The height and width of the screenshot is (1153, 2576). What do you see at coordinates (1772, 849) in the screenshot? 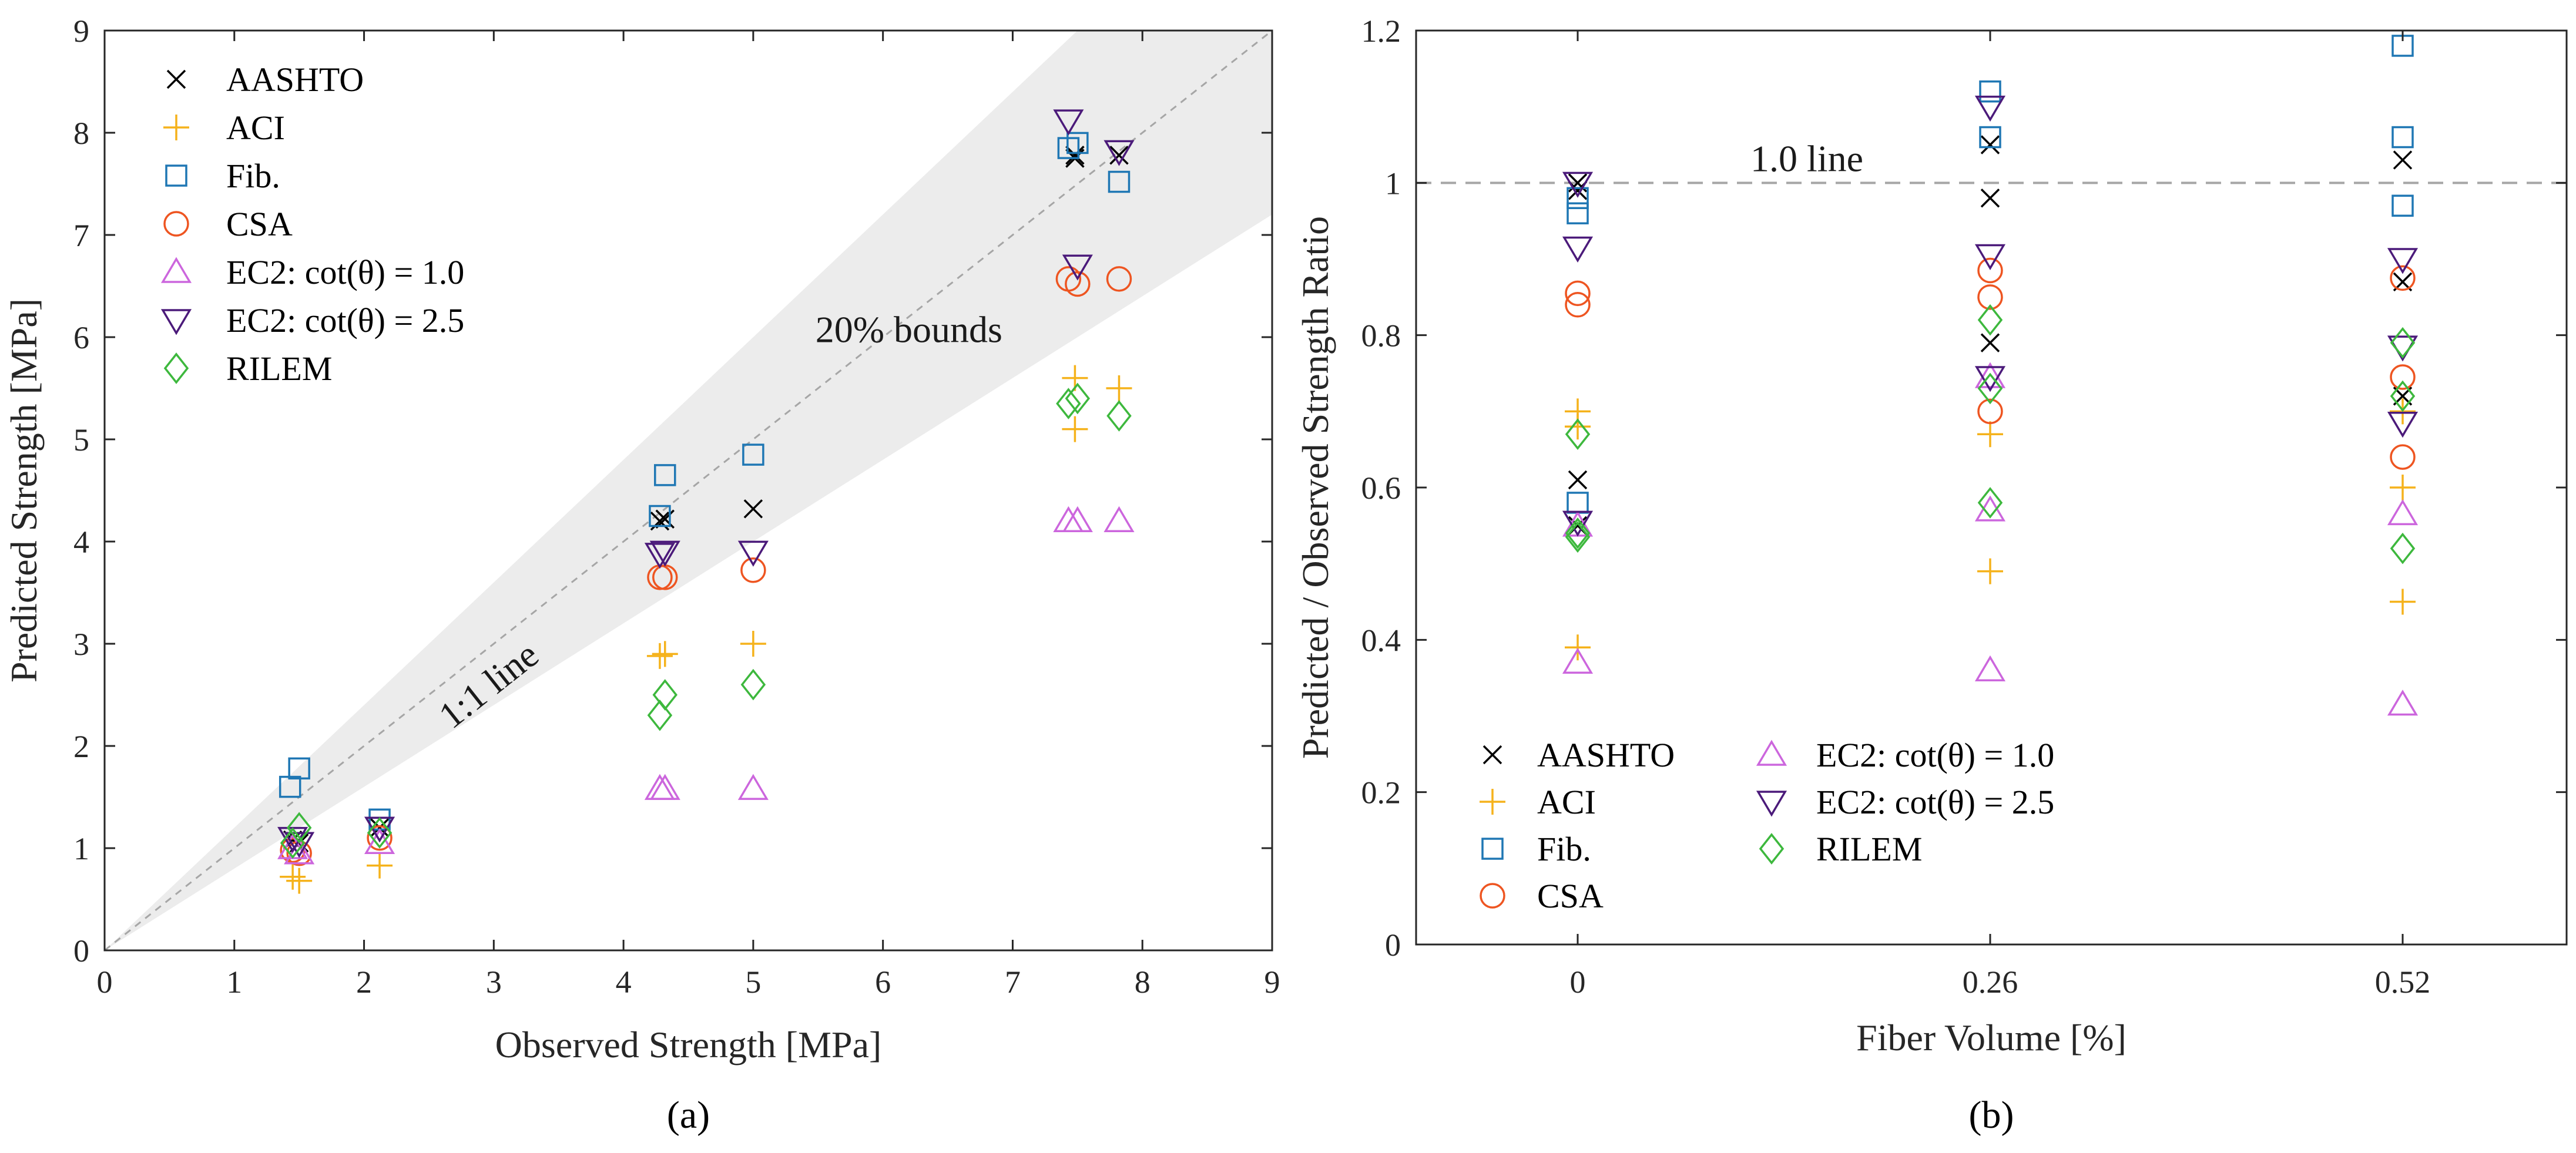
I see `legend-marker-rilem` at bounding box center [1772, 849].